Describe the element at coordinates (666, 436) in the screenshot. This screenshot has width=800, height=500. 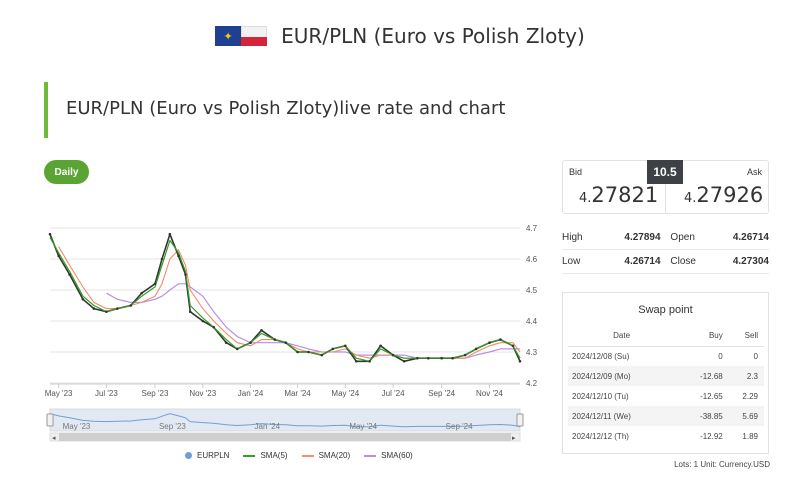
I see `table-row: 2024/12/12 (Th) -12.92 1.89` at that location.